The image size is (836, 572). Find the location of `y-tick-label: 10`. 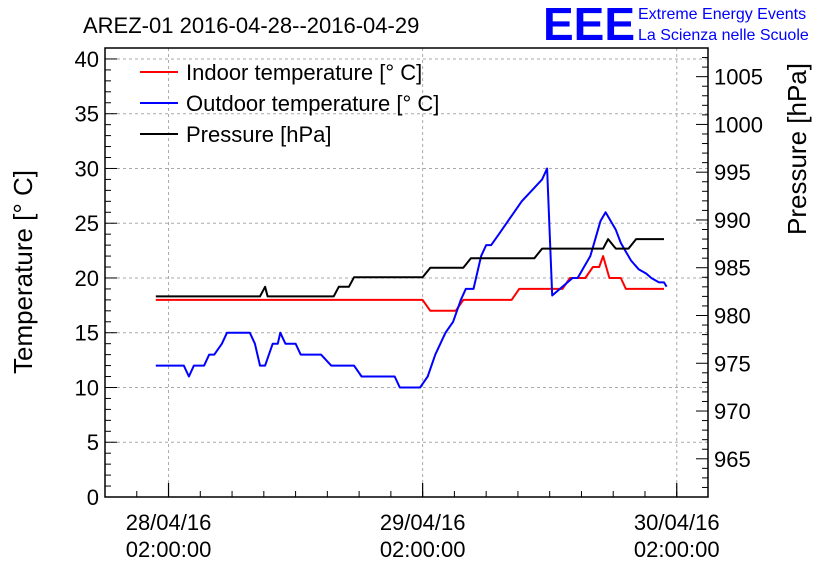

y-tick-label: 10 is located at coordinates (87, 387).